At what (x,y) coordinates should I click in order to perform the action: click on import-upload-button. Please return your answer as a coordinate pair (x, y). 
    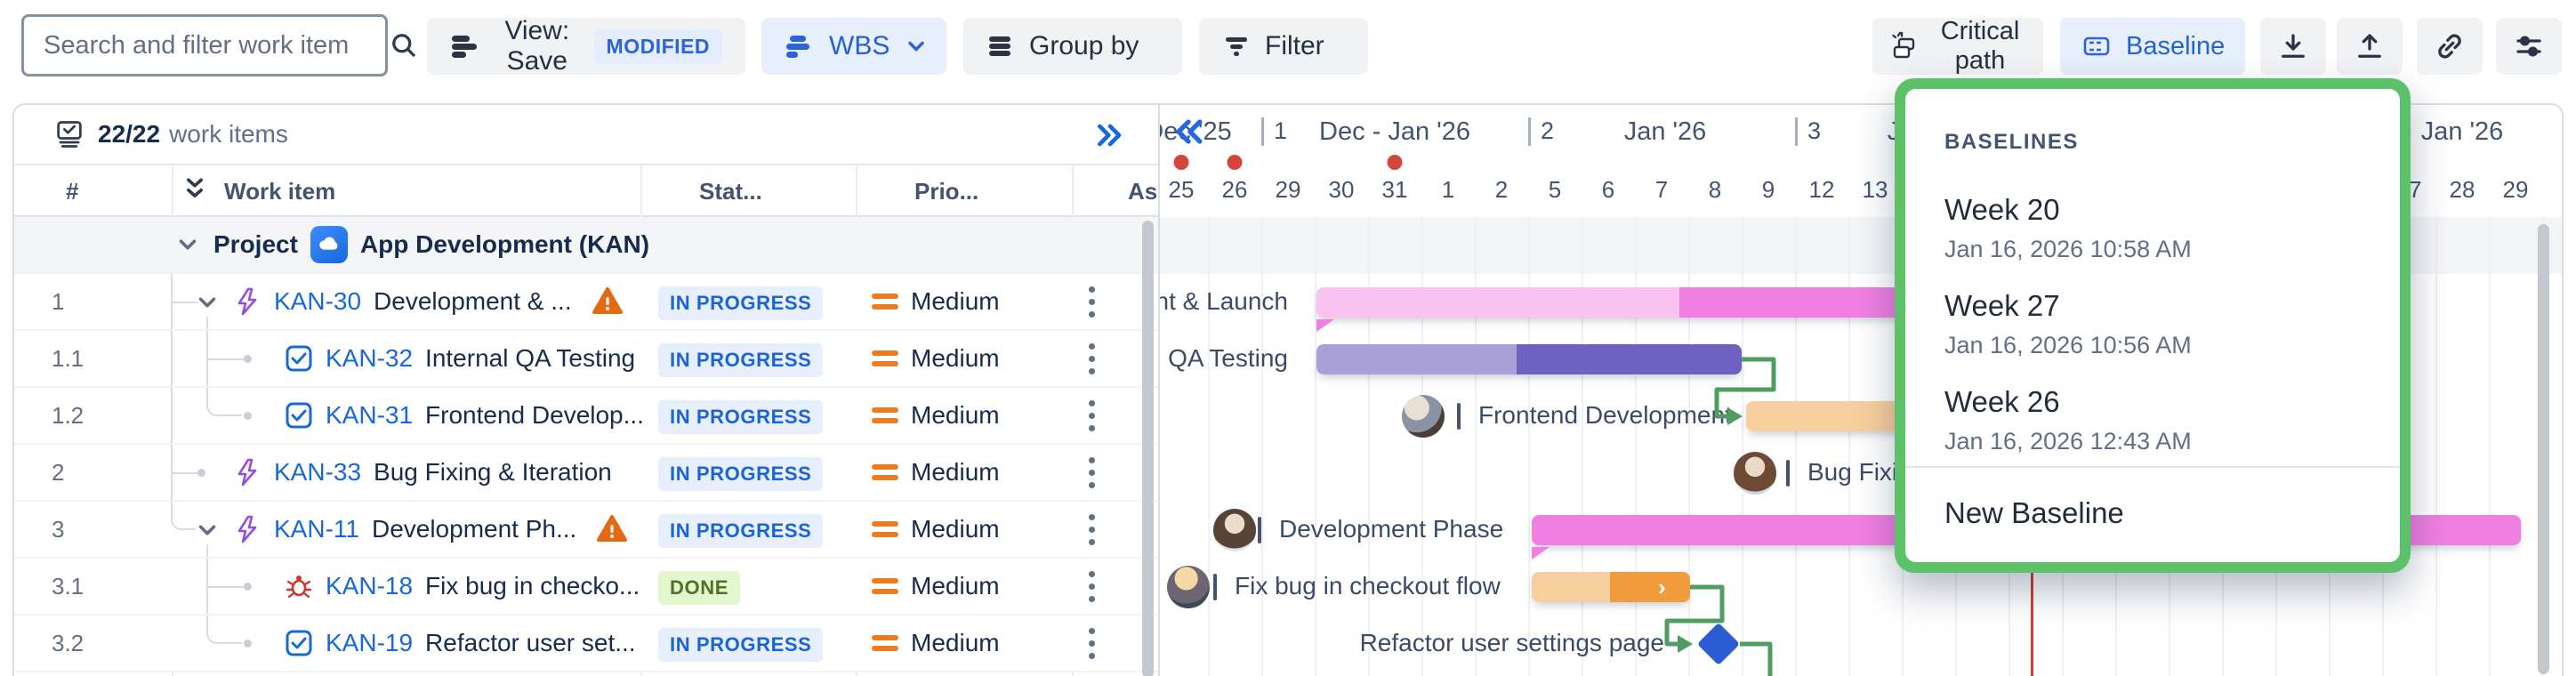
    Looking at the image, I should click on (2370, 46).